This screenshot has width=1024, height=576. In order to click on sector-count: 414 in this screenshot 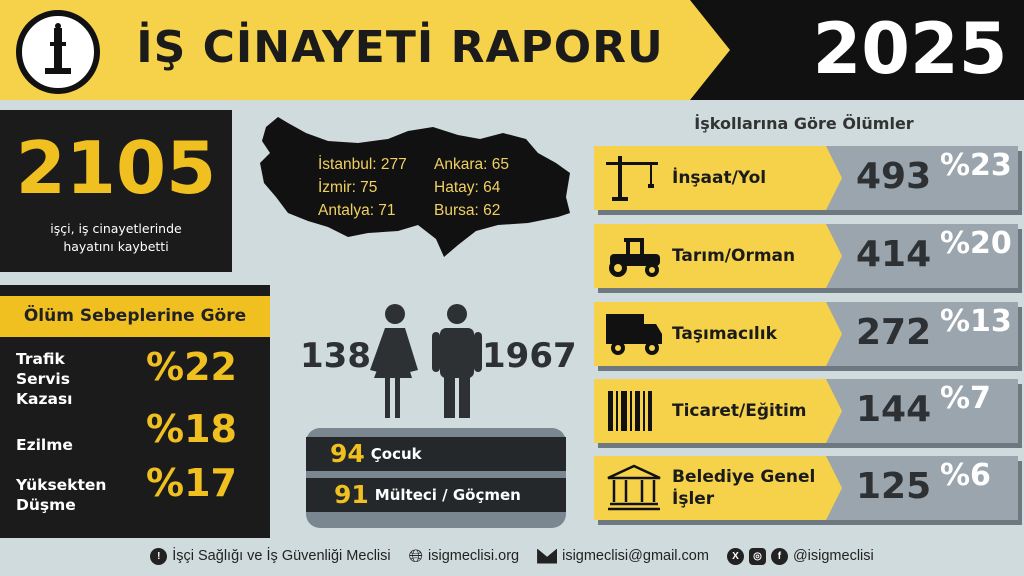, I will do `click(894, 254)`.